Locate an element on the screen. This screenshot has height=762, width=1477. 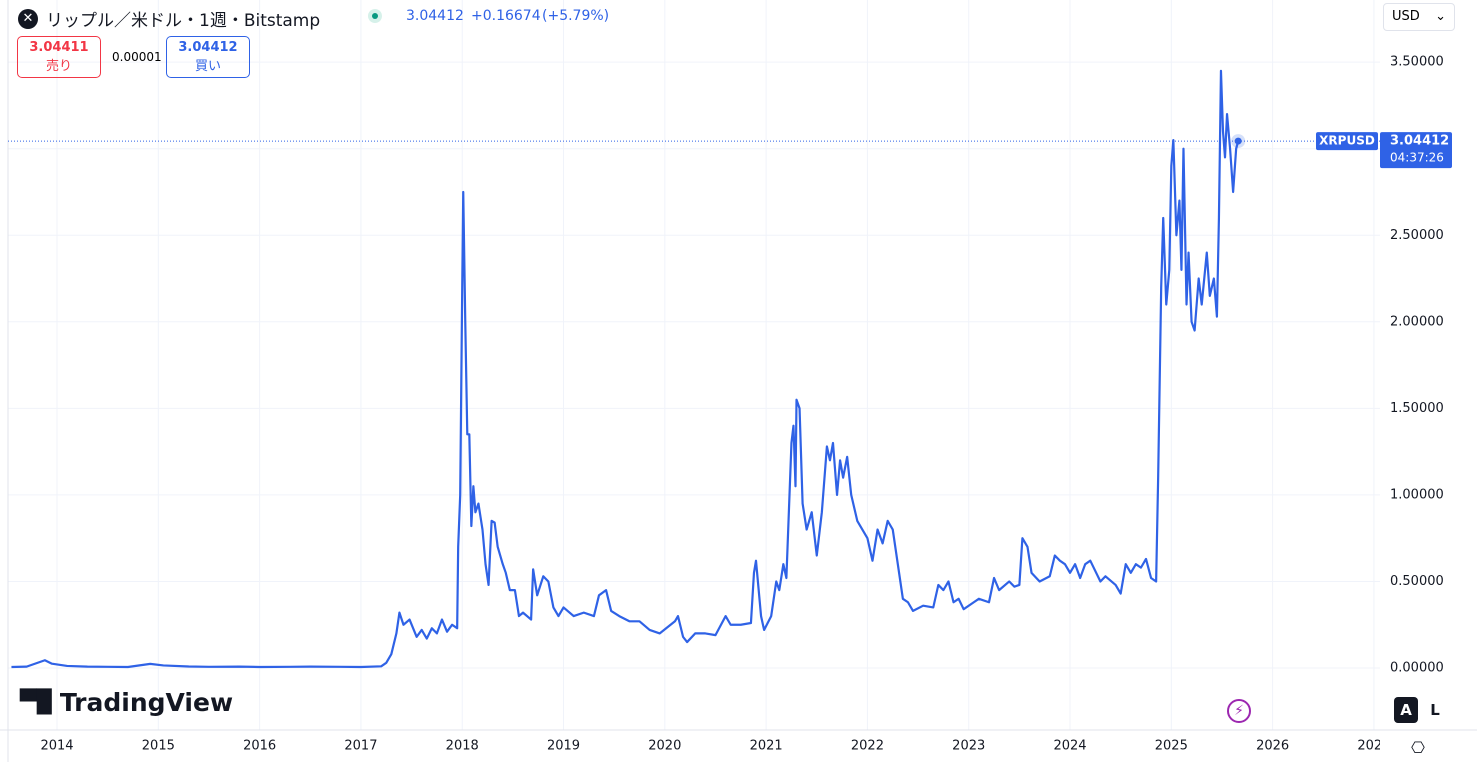
buy-label: 買い is located at coordinates (207, 66).